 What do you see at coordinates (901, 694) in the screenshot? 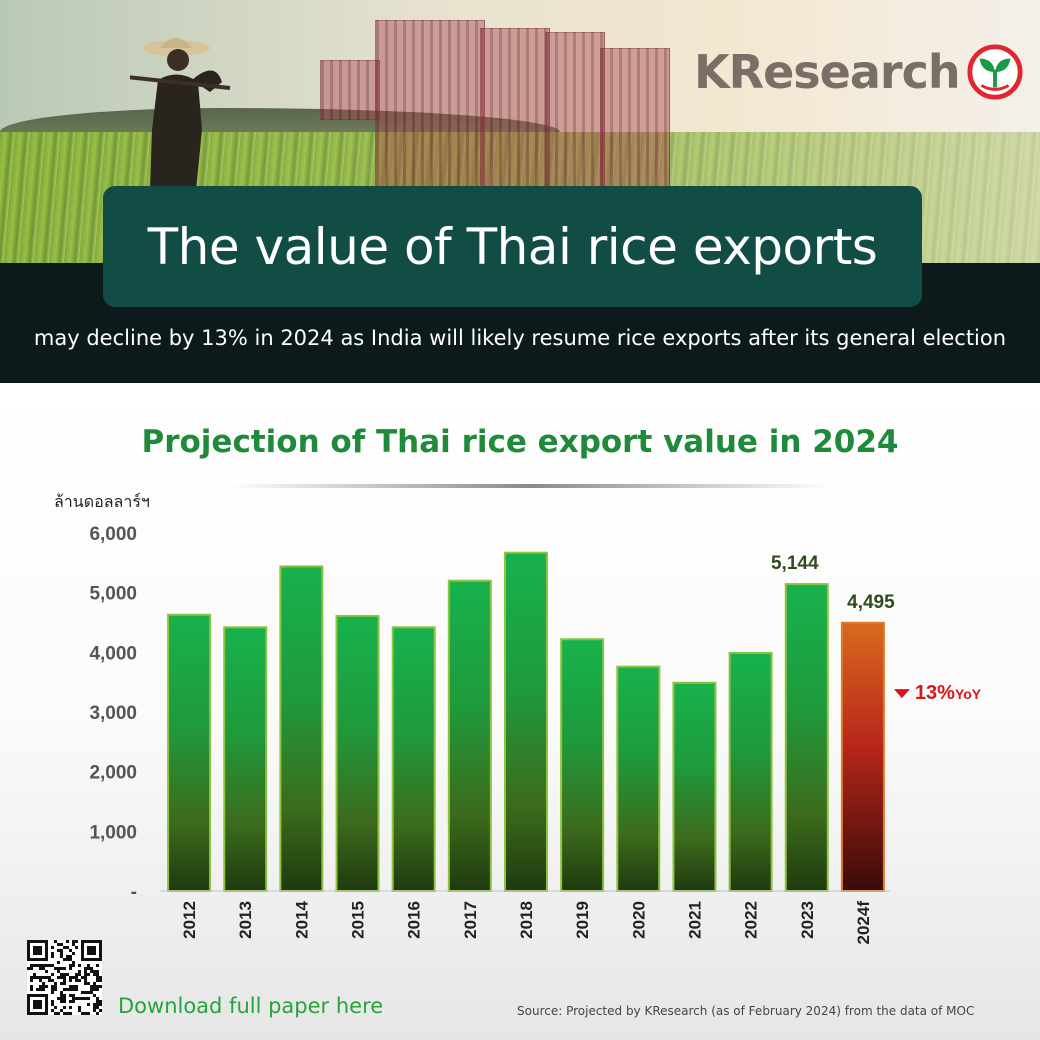
I see `down-arrow-icon` at bounding box center [901, 694].